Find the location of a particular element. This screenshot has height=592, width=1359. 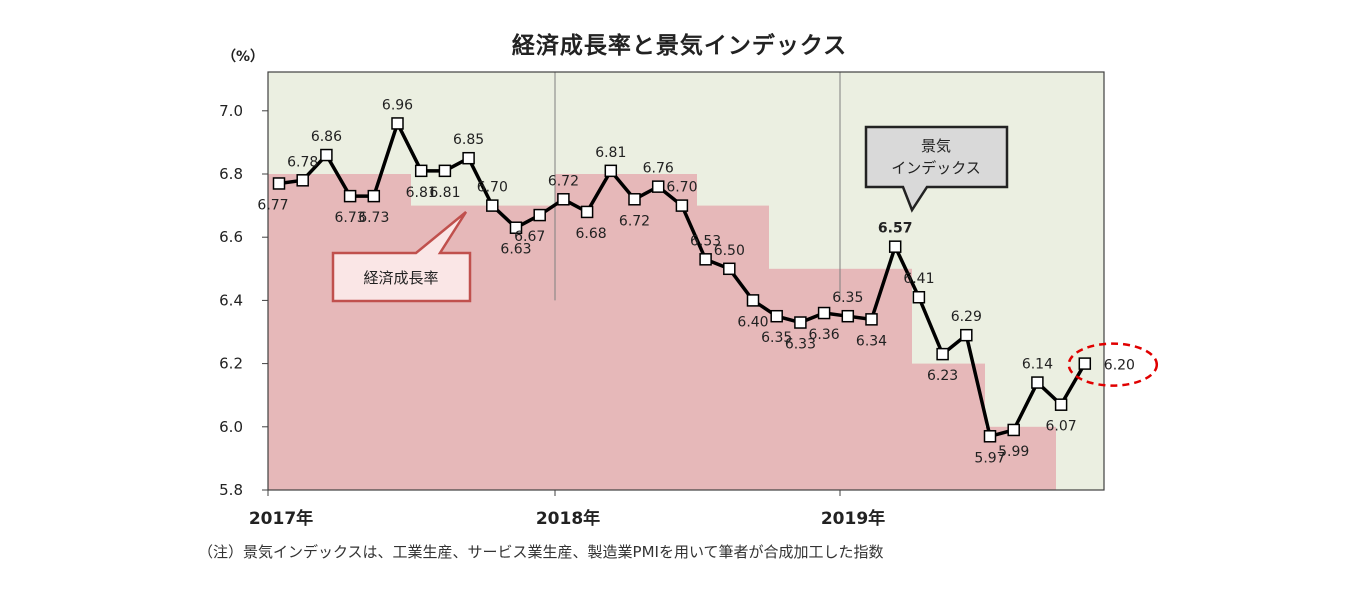

growth-rate-callout: 経済成長率 is located at coordinates (401, 257).